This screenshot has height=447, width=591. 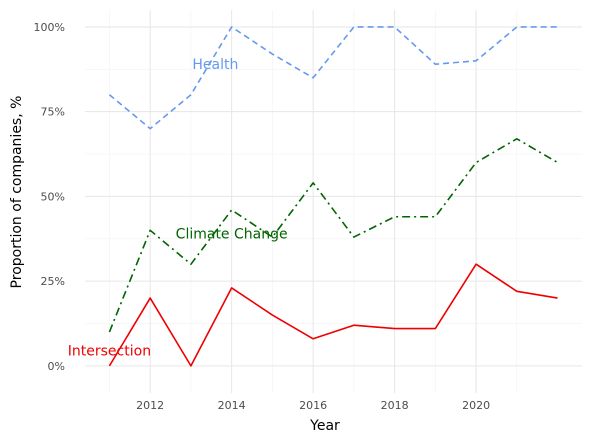 What do you see at coordinates (109, 352) in the screenshot?
I see `series-label-intersection: Intersection` at bounding box center [109, 352].